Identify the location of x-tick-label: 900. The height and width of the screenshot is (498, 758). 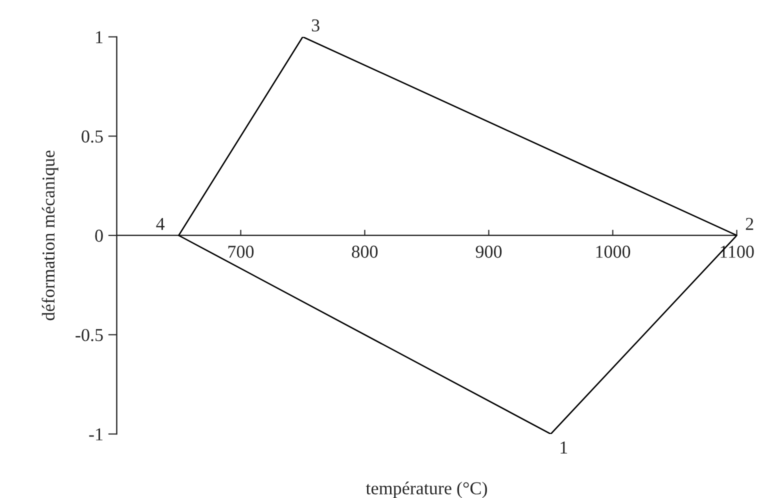
(489, 252).